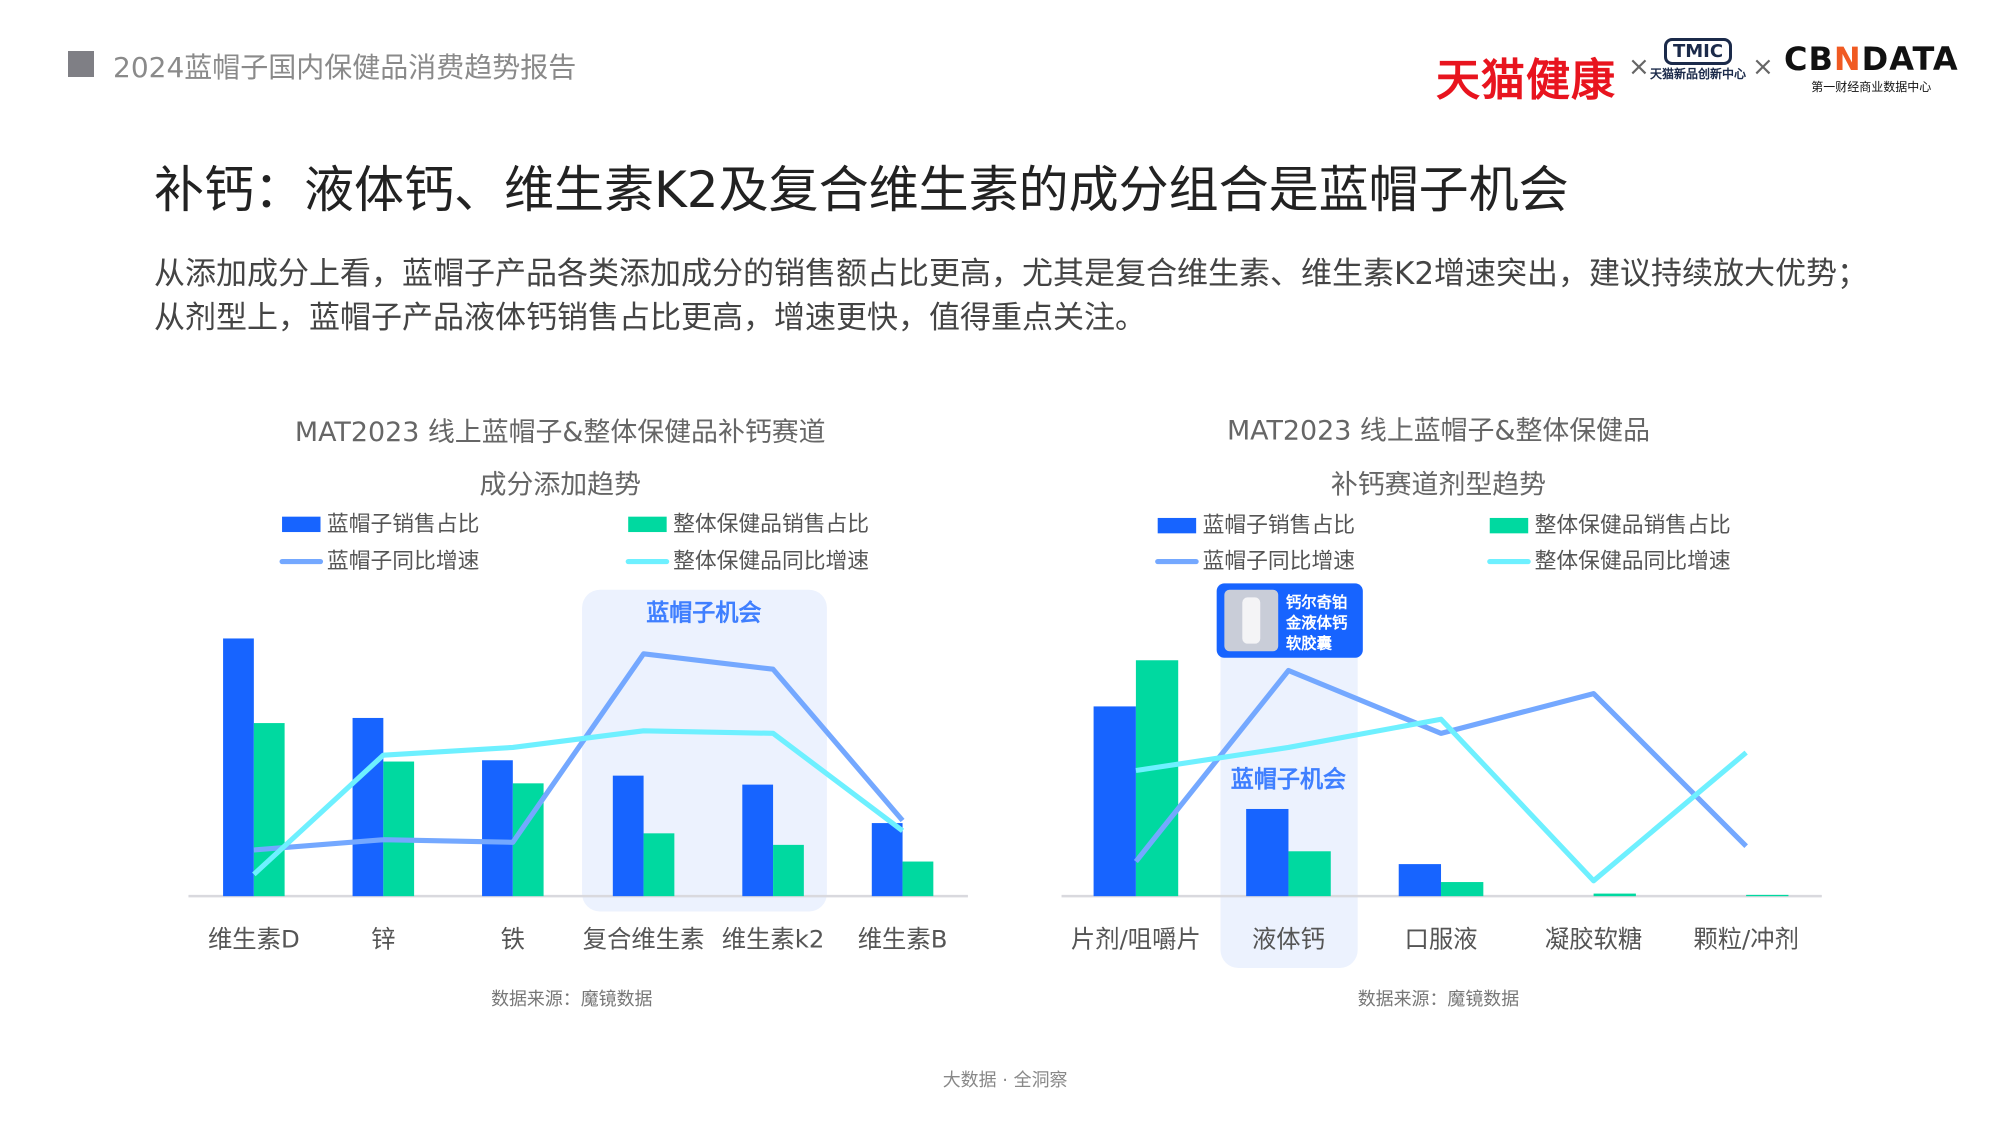 This screenshot has width=2000, height=1125. Describe the element at coordinates (1526, 80) in the screenshot. I see `tmall-health-logo: 天猫健康` at that location.